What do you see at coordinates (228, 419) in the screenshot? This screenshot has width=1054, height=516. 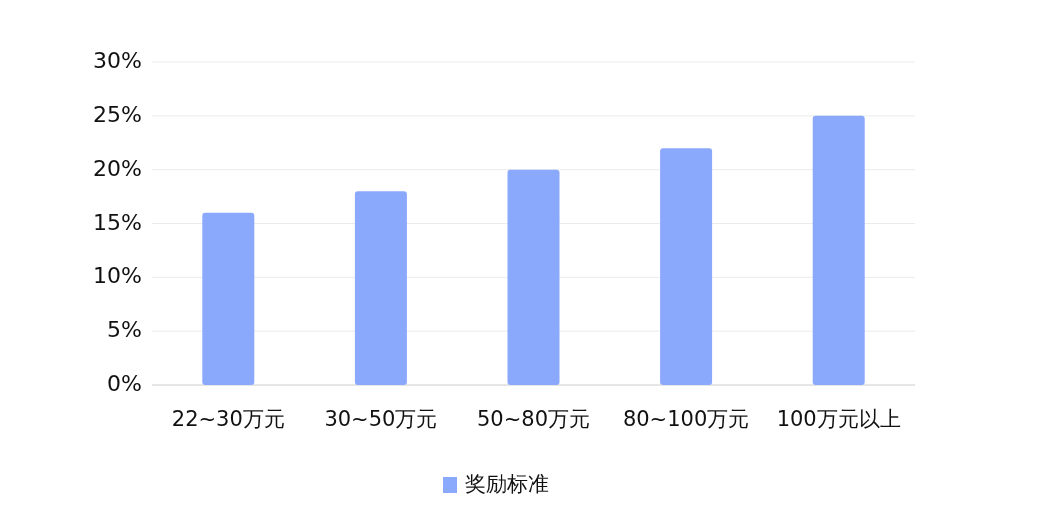 I see `x-tick-label: 22~30万元` at bounding box center [228, 419].